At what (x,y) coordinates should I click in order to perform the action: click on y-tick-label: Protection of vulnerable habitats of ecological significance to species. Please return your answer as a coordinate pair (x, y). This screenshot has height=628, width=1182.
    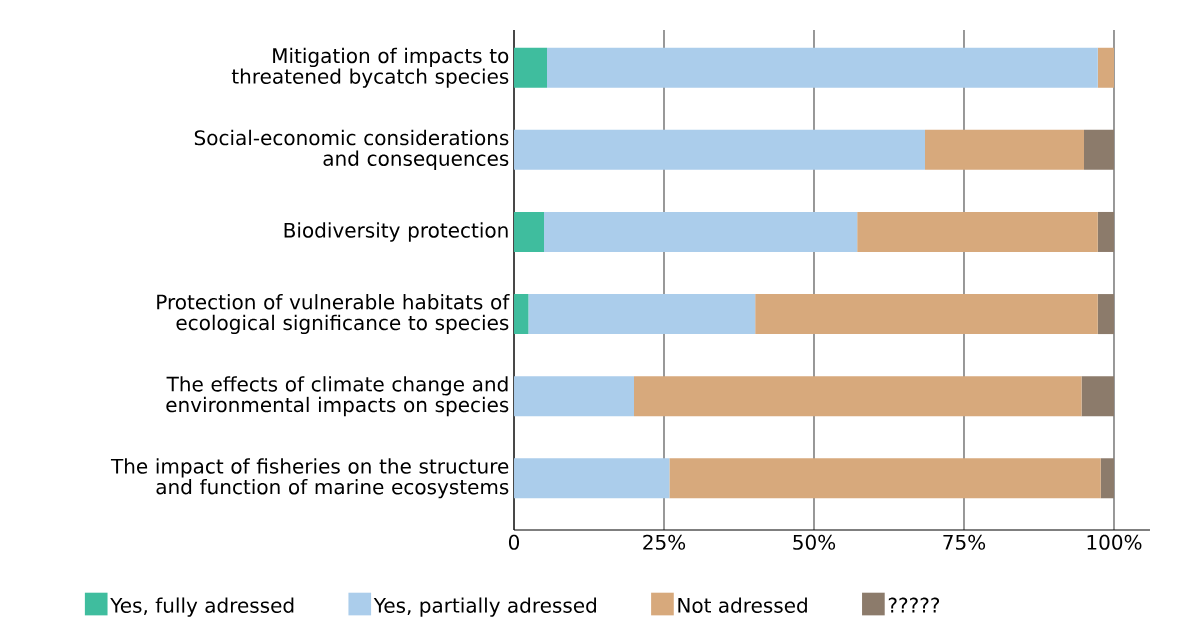
    Looking at the image, I should click on (333, 314).